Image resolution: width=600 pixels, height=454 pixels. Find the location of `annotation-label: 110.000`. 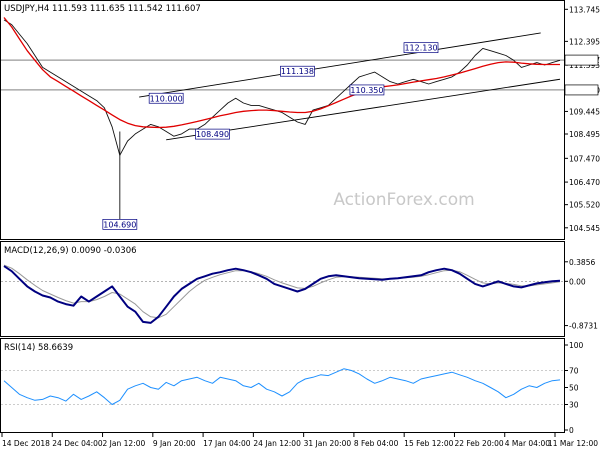

annotation-label: 110.000 is located at coordinates (166, 98).